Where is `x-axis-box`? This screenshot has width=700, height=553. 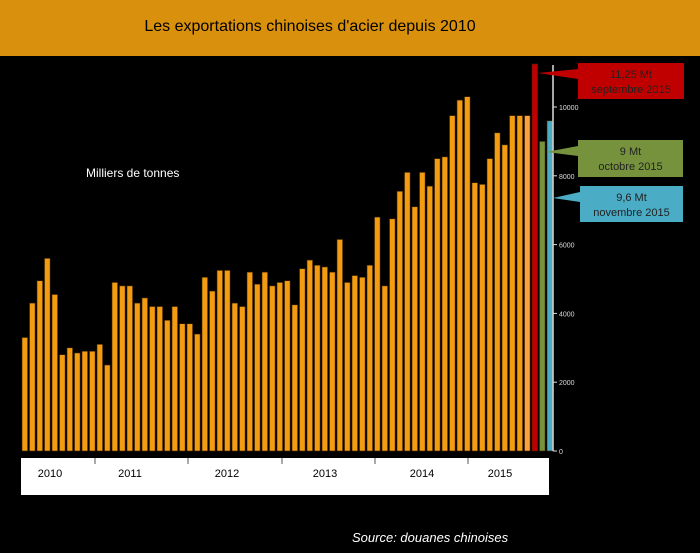 x-axis-box is located at coordinates (285, 476).